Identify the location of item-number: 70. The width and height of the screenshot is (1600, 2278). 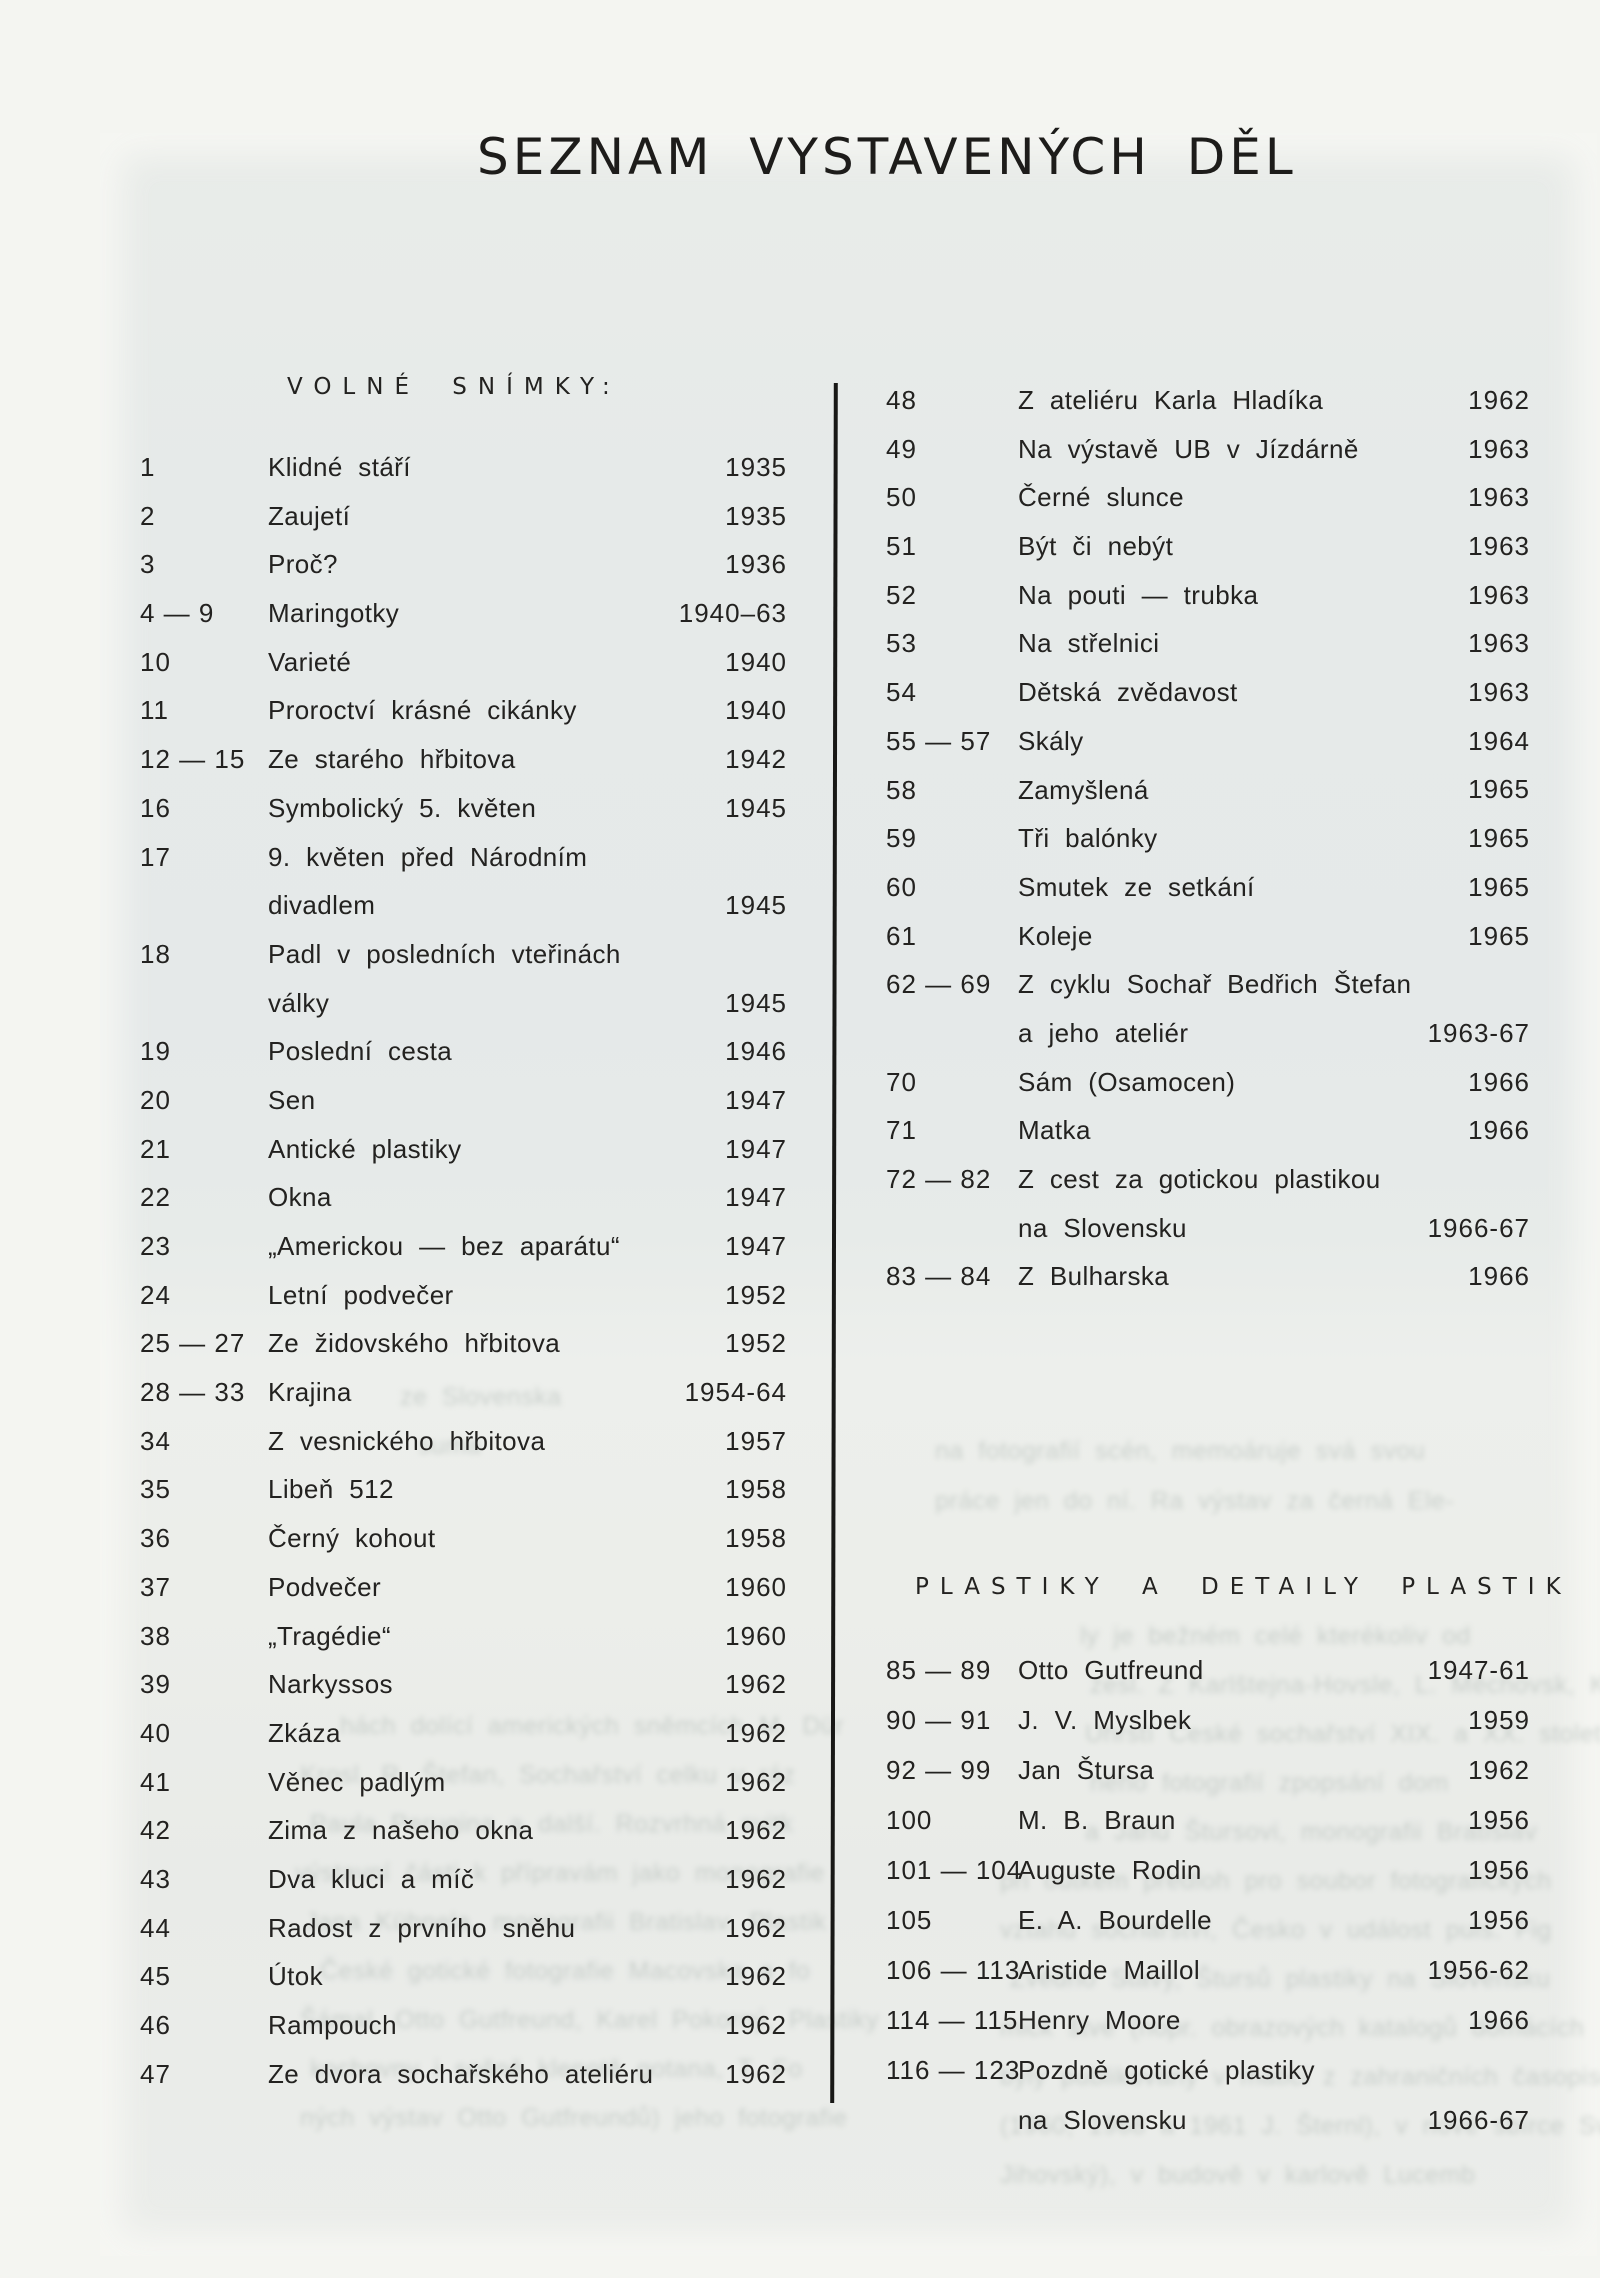
(901, 1081).